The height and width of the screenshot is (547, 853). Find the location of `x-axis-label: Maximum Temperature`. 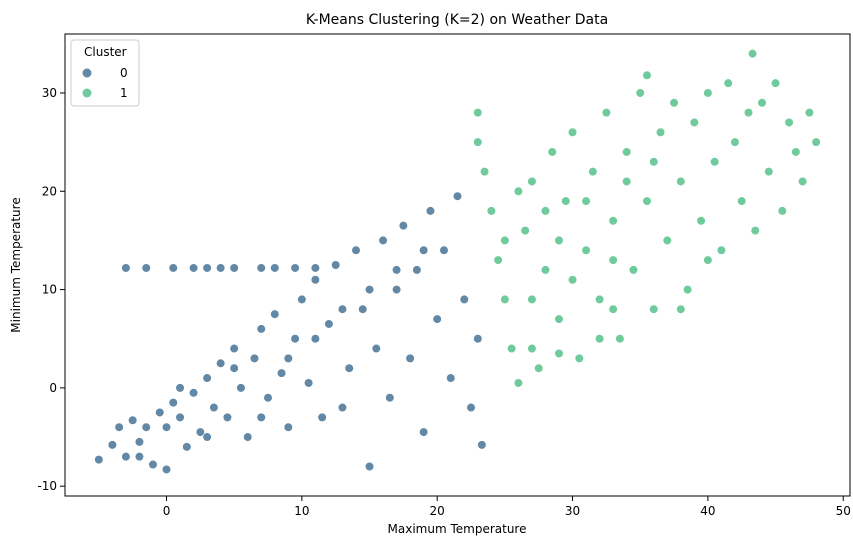

x-axis-label: Maximum Temperature is located at coordinates (457, 529).